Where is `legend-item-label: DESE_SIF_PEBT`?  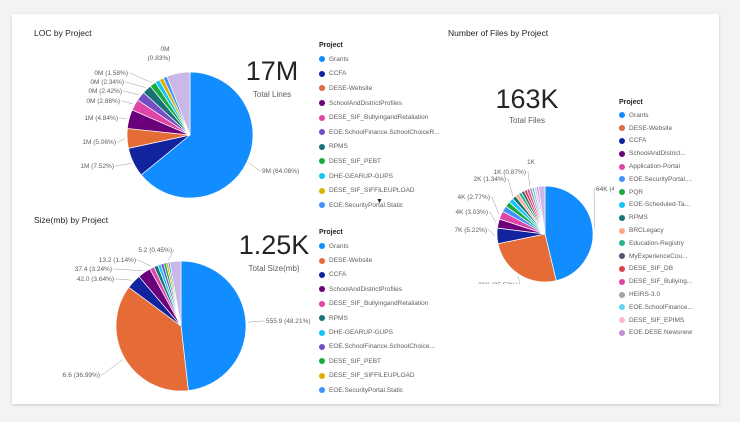
legend-item-label: DESE_SIF_PEBT is located at coordinates (355, 161).